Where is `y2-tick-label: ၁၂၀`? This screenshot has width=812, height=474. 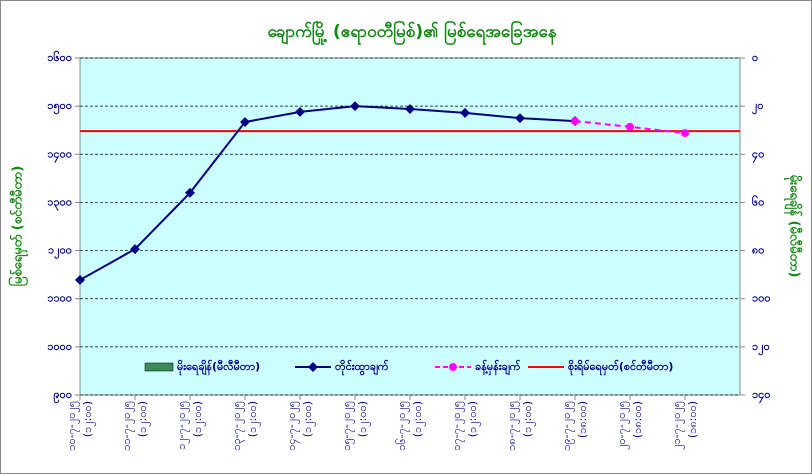 y2-tick-label: ၁၂၀ is located at coordinates (761, 348).